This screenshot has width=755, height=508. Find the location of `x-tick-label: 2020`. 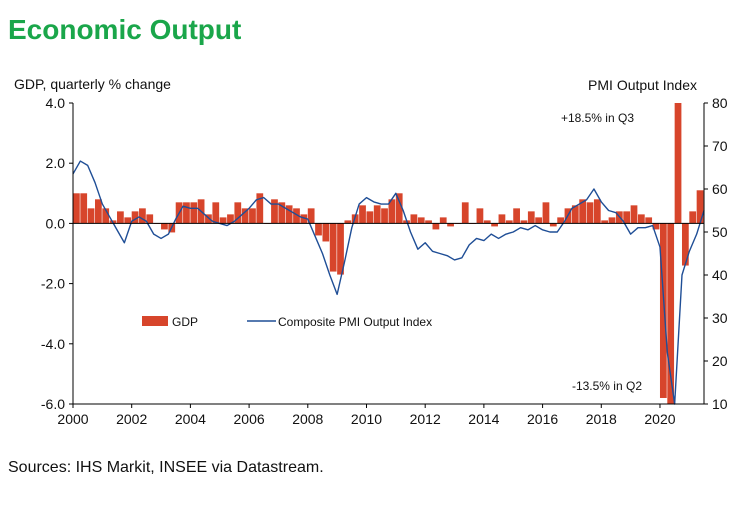

x-tick-label: 2020 is located at coordinates (659, 419).